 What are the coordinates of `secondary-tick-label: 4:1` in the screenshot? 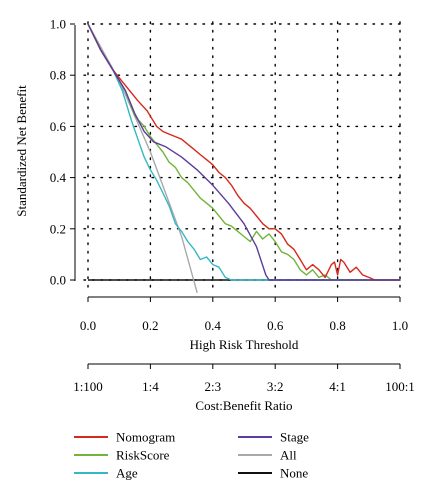 It's located at (337, 386).